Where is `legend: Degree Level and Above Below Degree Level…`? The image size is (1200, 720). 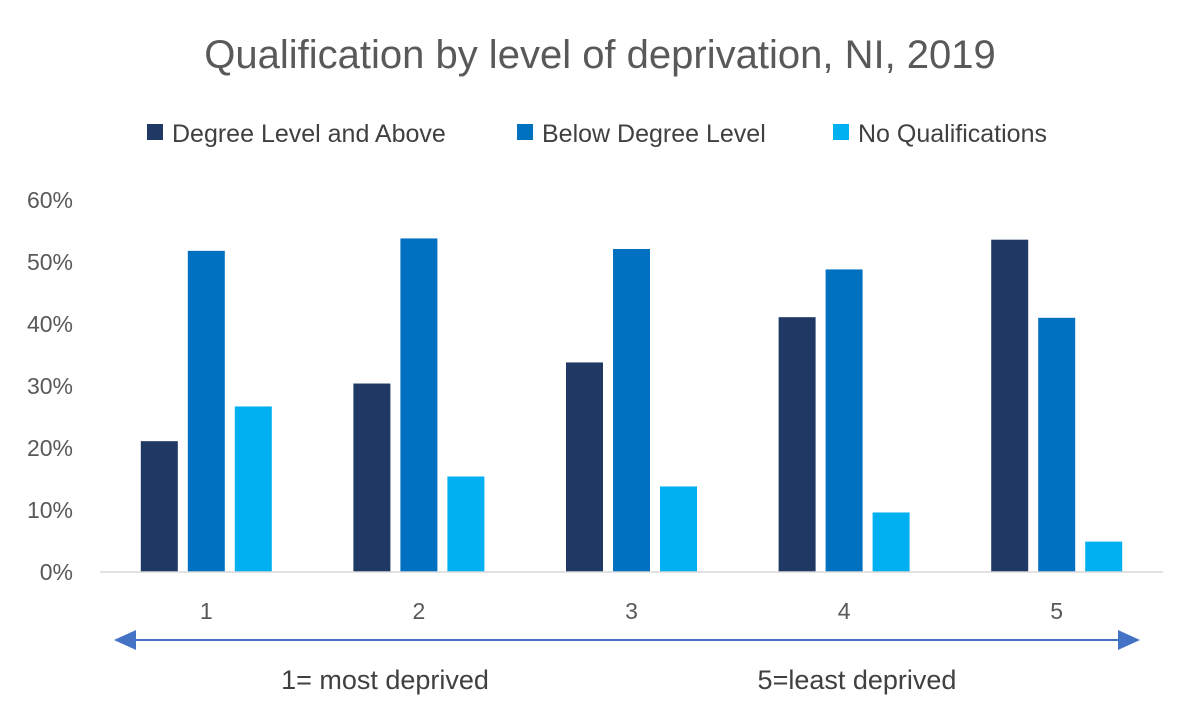
legend: Degree Level and Above Below Degree Level… is located at coordinates (597, 134).